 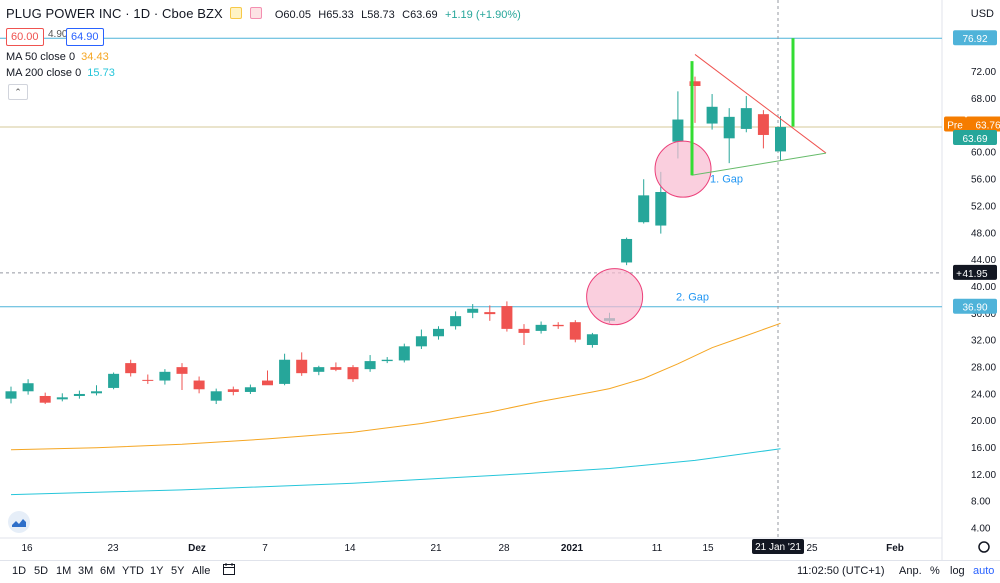 What do you see at coordinates (981, 529) in the screenshot?
I see `price-tick-label: 4.00` at bounding box center [981, 529].